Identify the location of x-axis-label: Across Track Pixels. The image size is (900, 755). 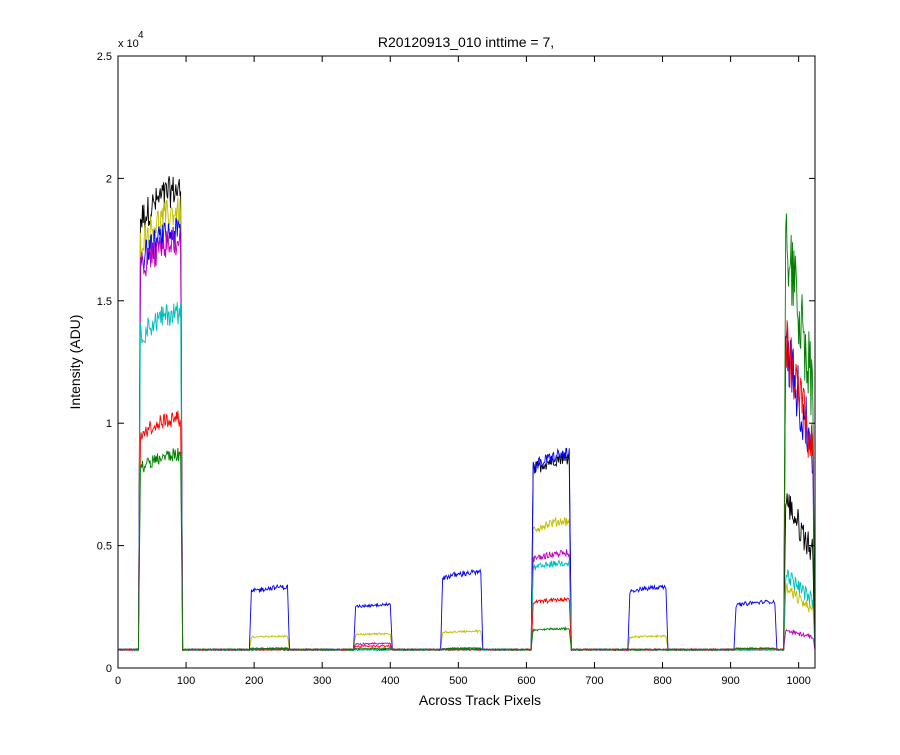
(480, 700).